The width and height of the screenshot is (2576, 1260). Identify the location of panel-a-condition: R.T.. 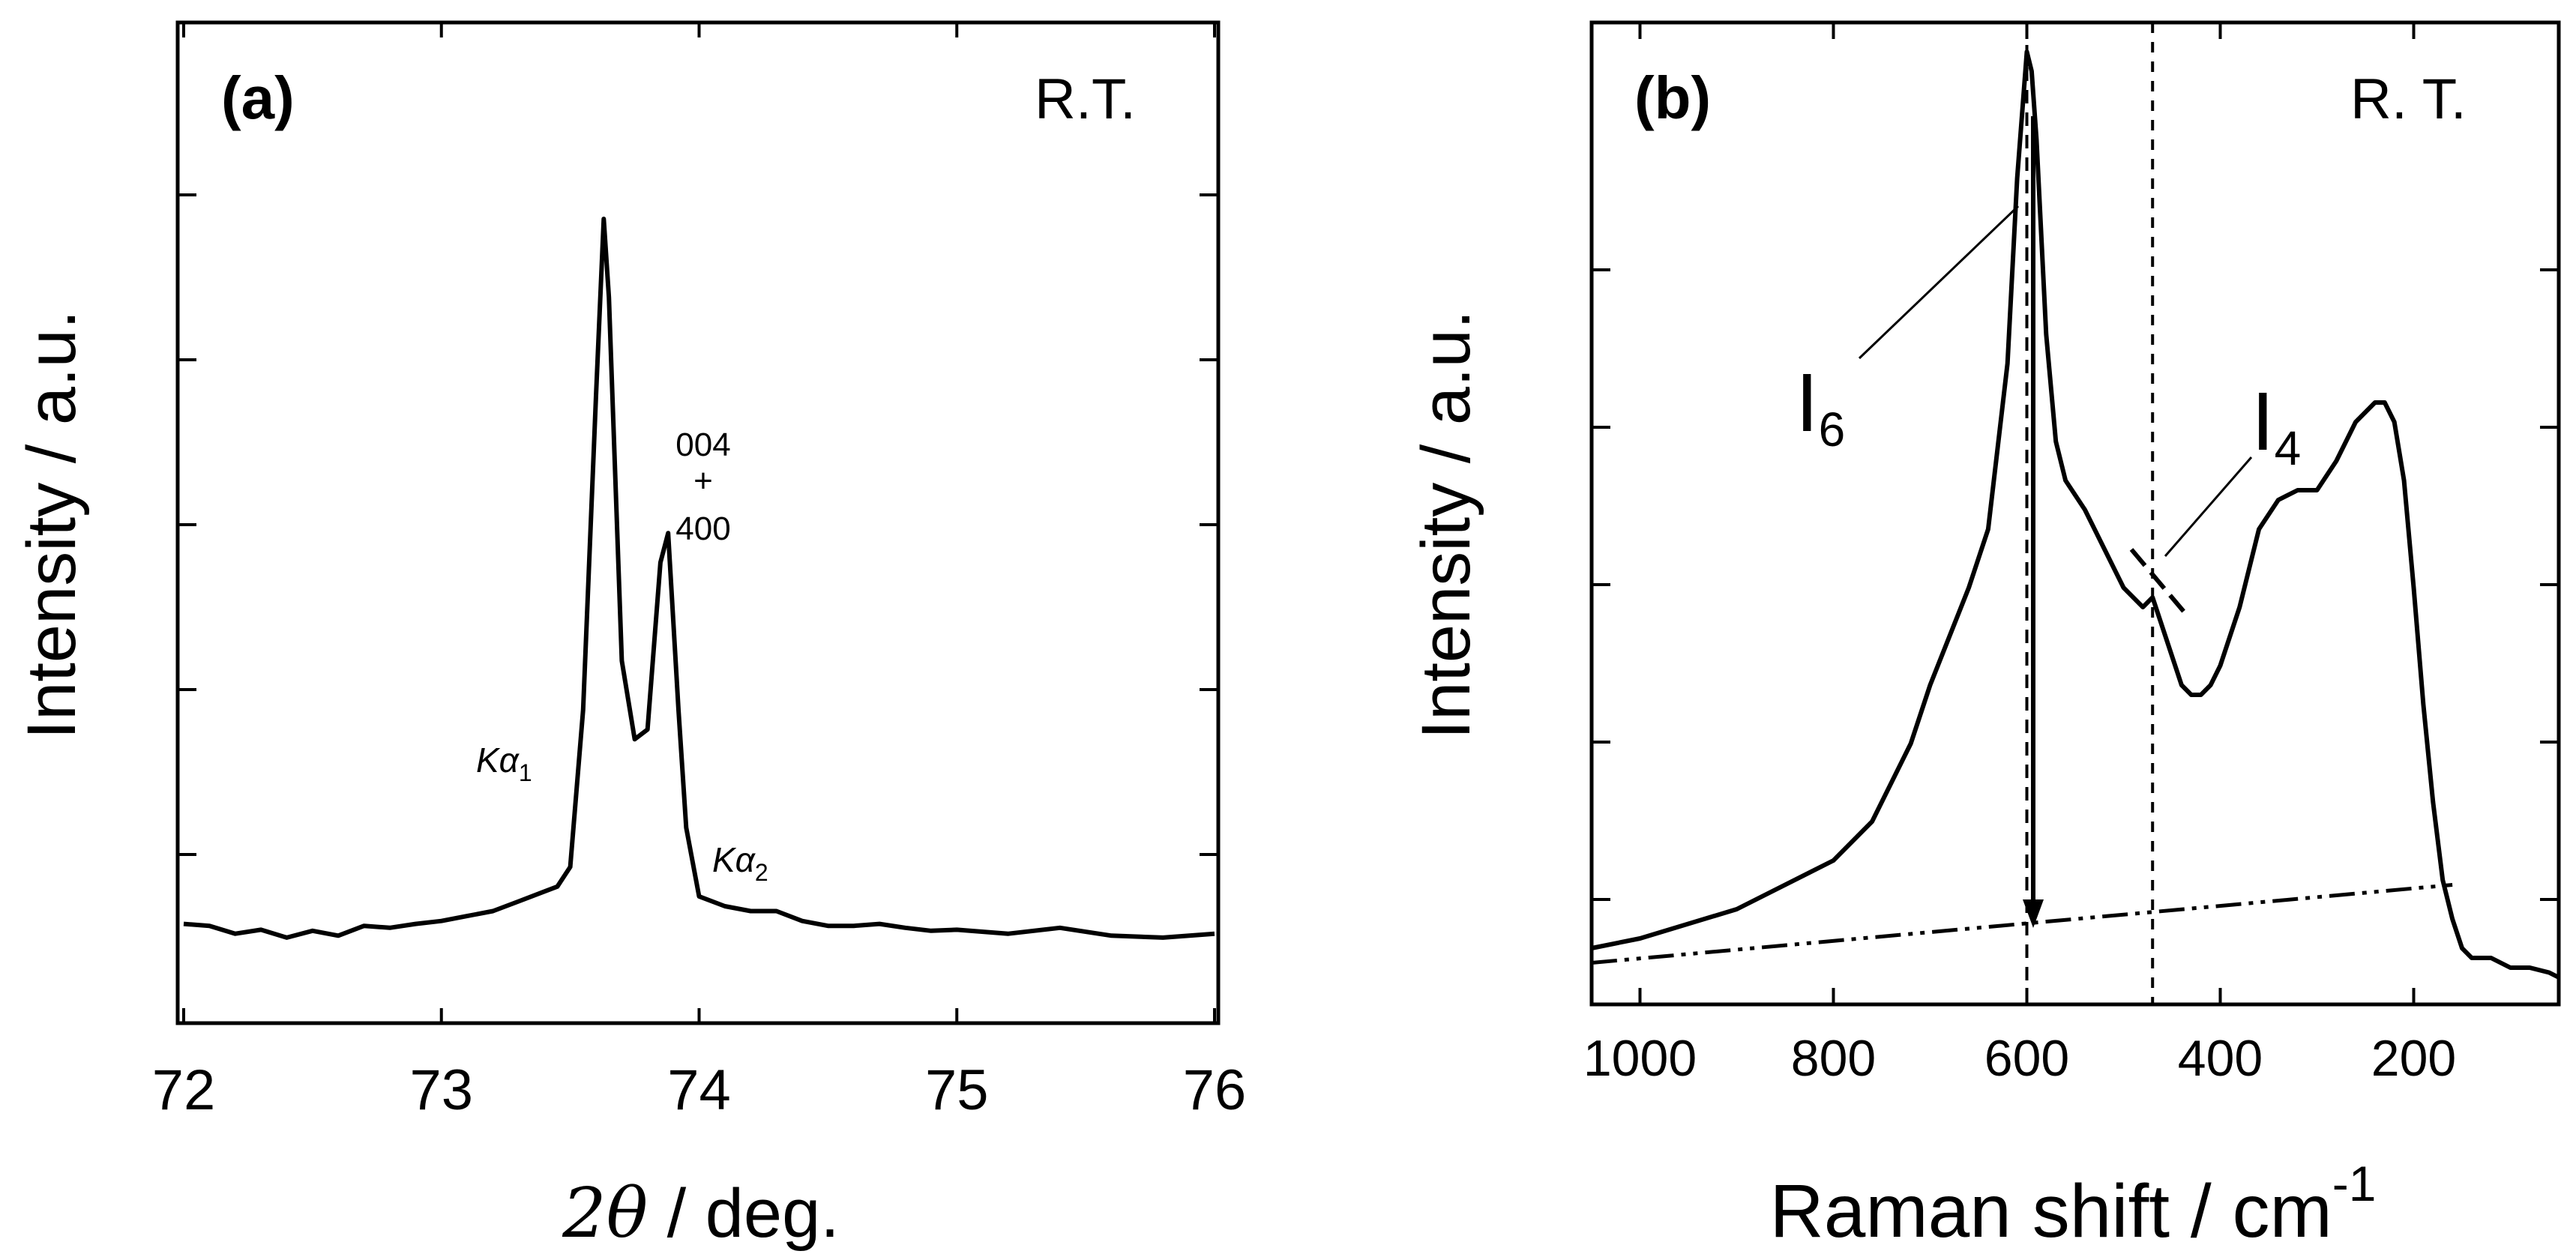
(1085, 99).